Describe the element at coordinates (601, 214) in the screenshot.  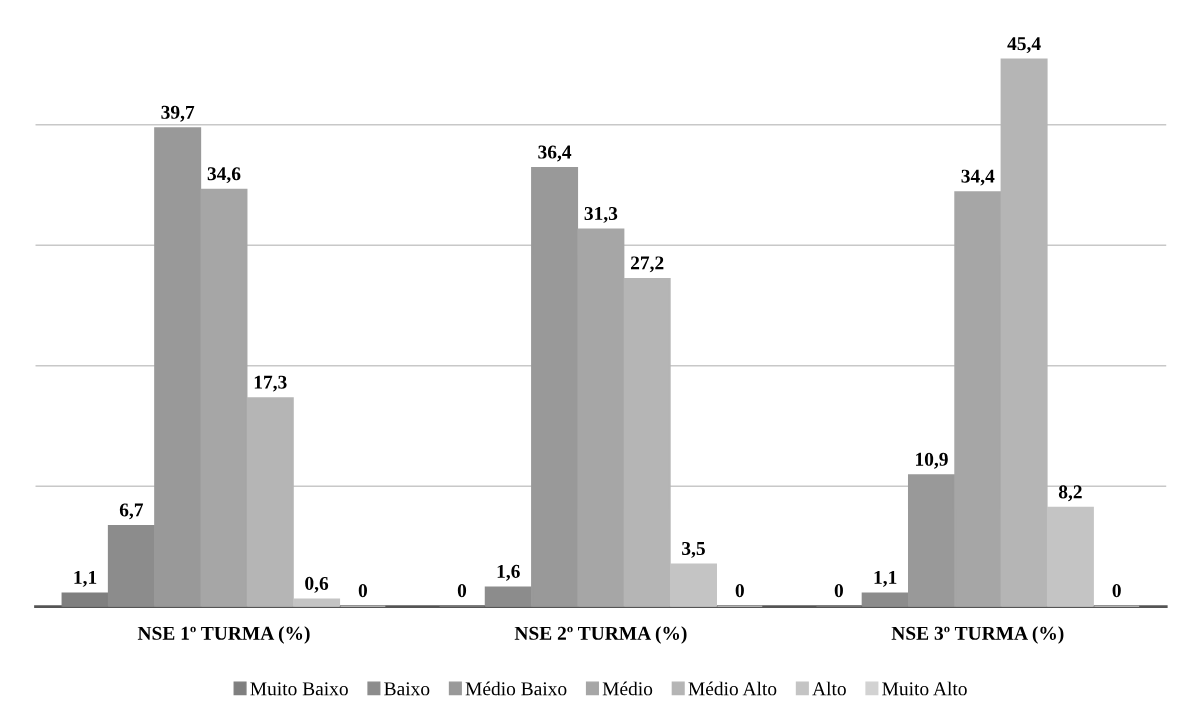
I see `data-label: 31,3` at that location.